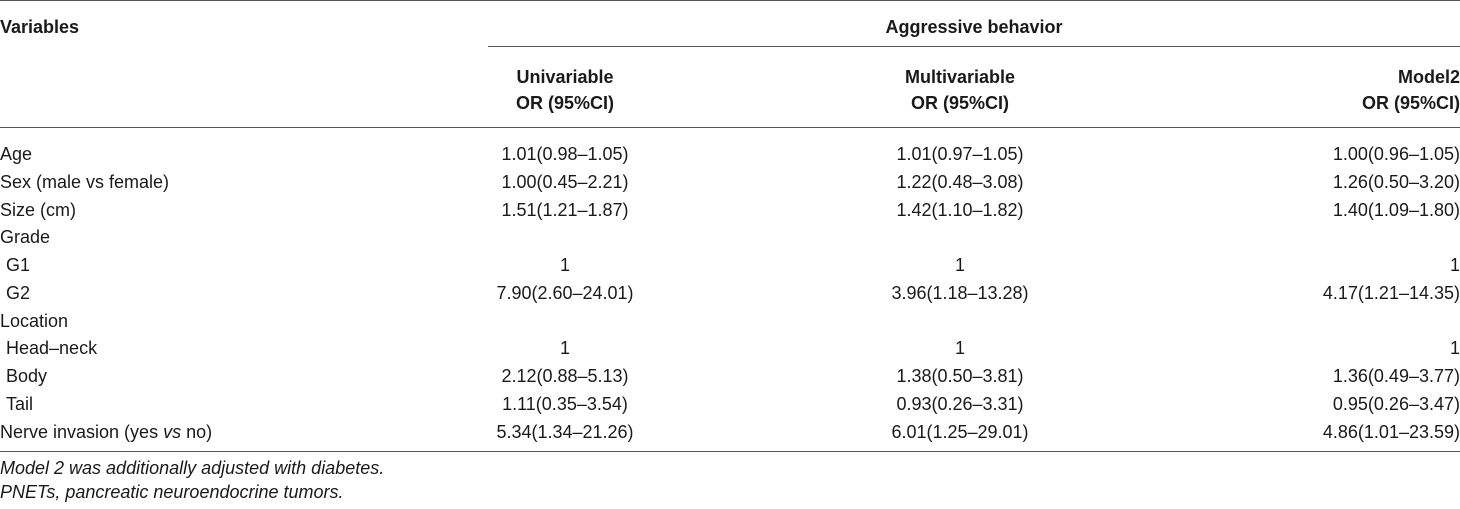 Image resolution: width=1460 pixels, height=509 pixels. I want to click on row-label-grade: Grade, so click(25, 237).